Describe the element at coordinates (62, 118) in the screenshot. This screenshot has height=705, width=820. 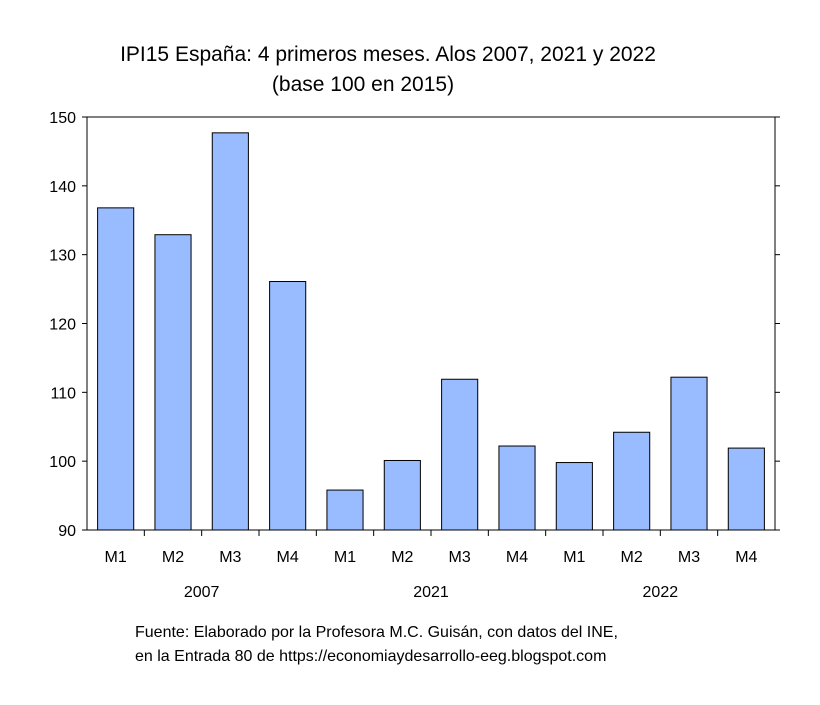
I see `y-tick-label: 150` at that location.